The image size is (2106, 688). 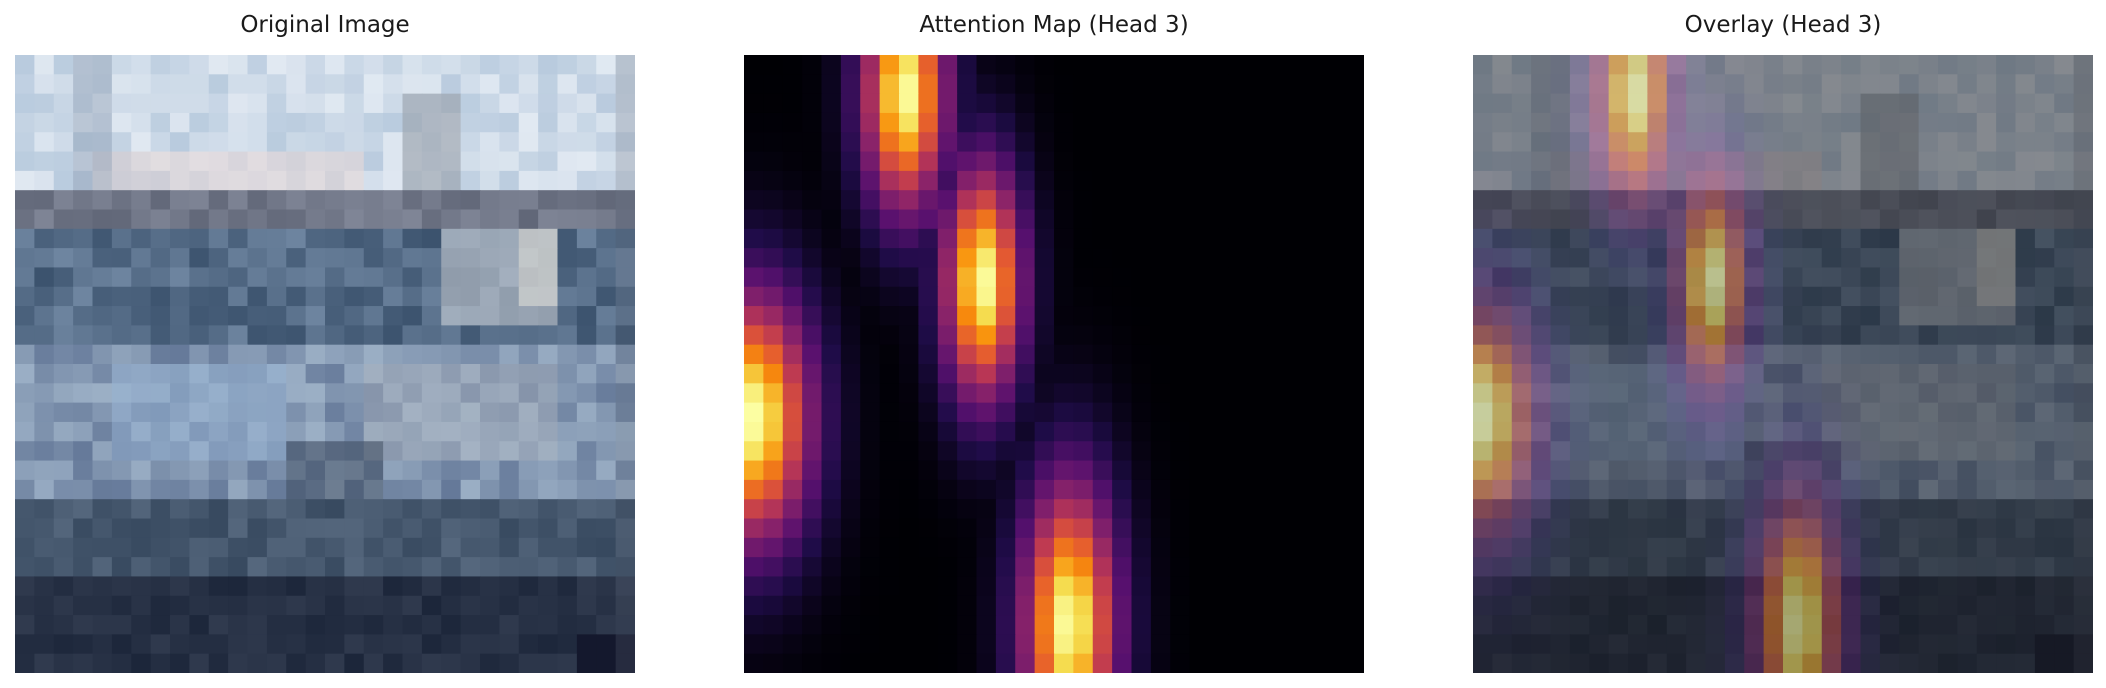 What do you see at coordinates (325, 25) in the screenshot?
I see `panel-title-original: Original Image` at bounding box center [325, 25].